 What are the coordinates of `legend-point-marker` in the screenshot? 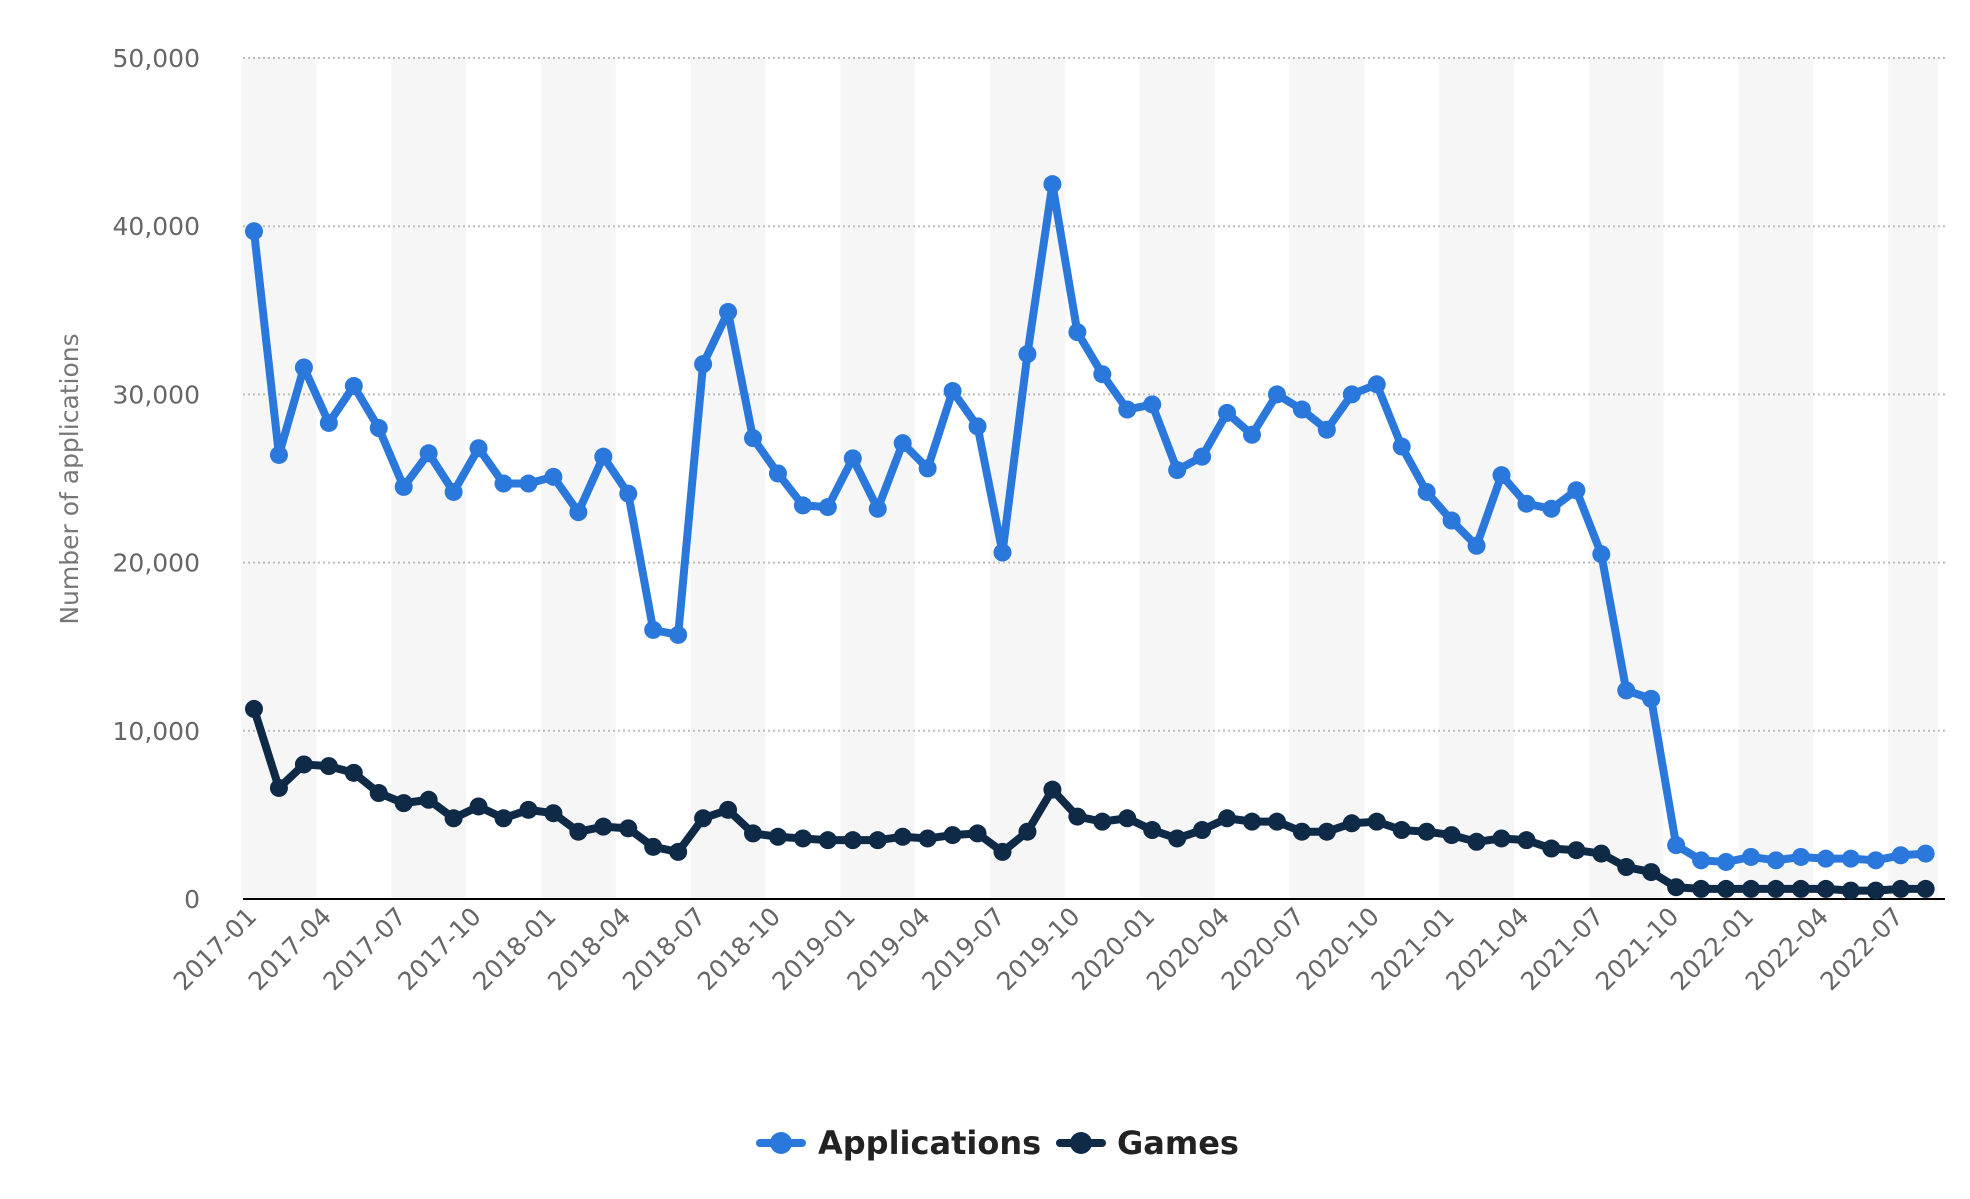 It's located at (781, 1143).